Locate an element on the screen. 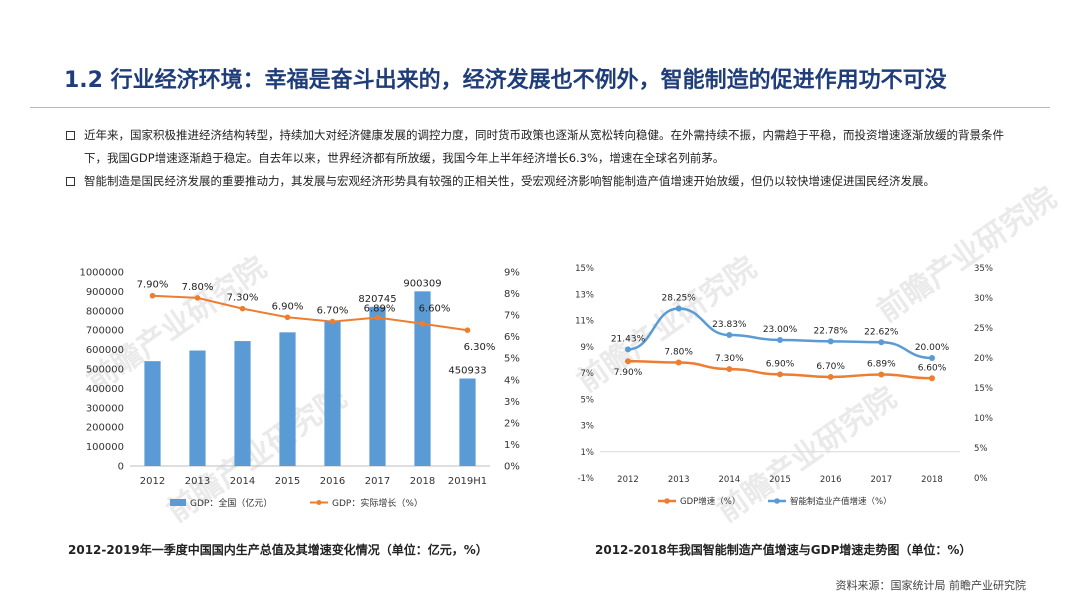 Image resolution: width=1080 pixels, height=608 pixels. y-left-tick-label: 300000 is located at coordinates (105, 408).